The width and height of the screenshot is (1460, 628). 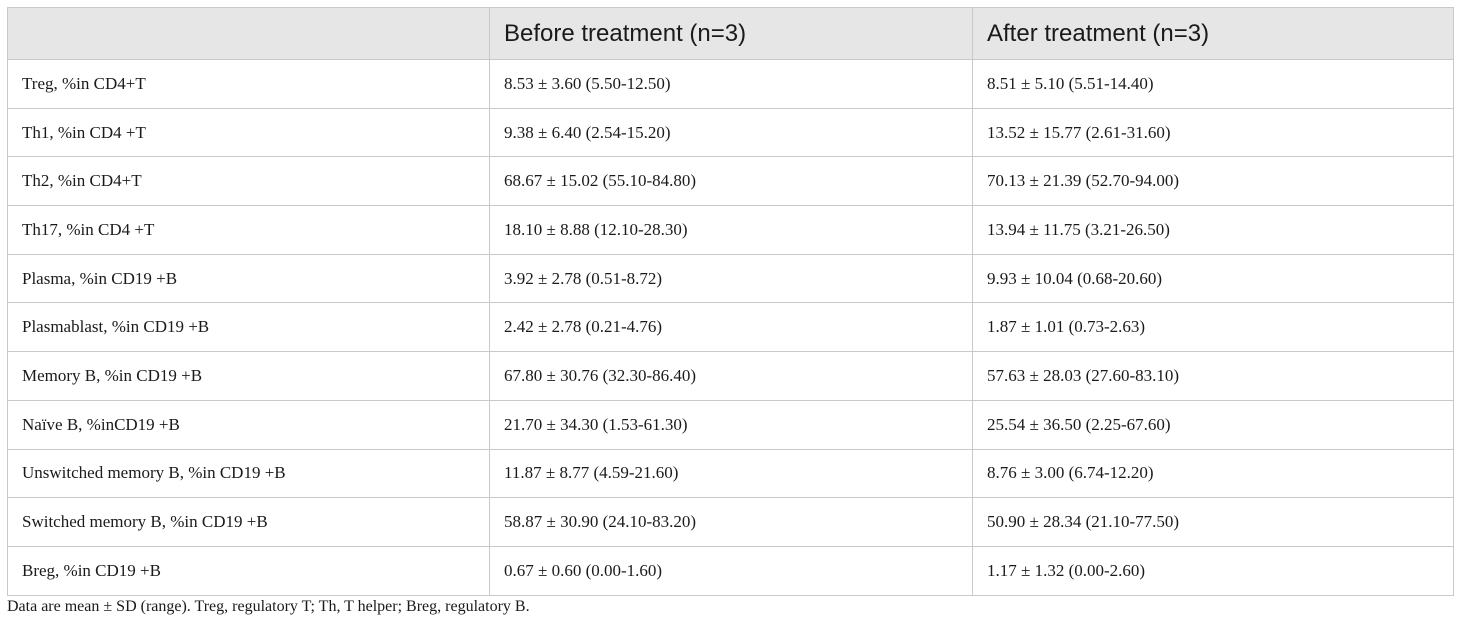 What do you see at coordinates (1213, 132) in the screenshot?
I see `cell-after: 13.52 ± 15.77 (2.61-31.60)` at bounding box center [1213, 132].